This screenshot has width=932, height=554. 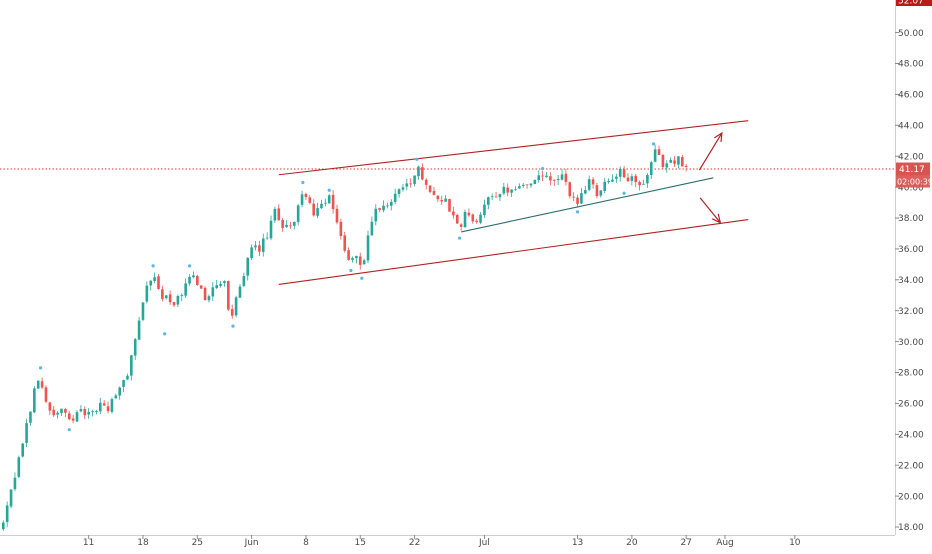 I want to click on x-tick-label: 25, so click(x=197, y=543).